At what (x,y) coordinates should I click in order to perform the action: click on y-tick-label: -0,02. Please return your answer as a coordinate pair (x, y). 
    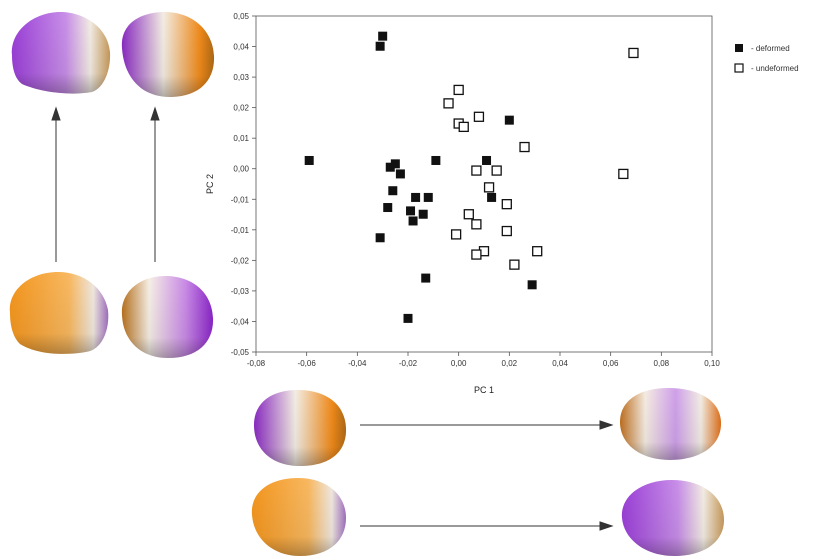
    Looking at the image, I should click on (240, 260).